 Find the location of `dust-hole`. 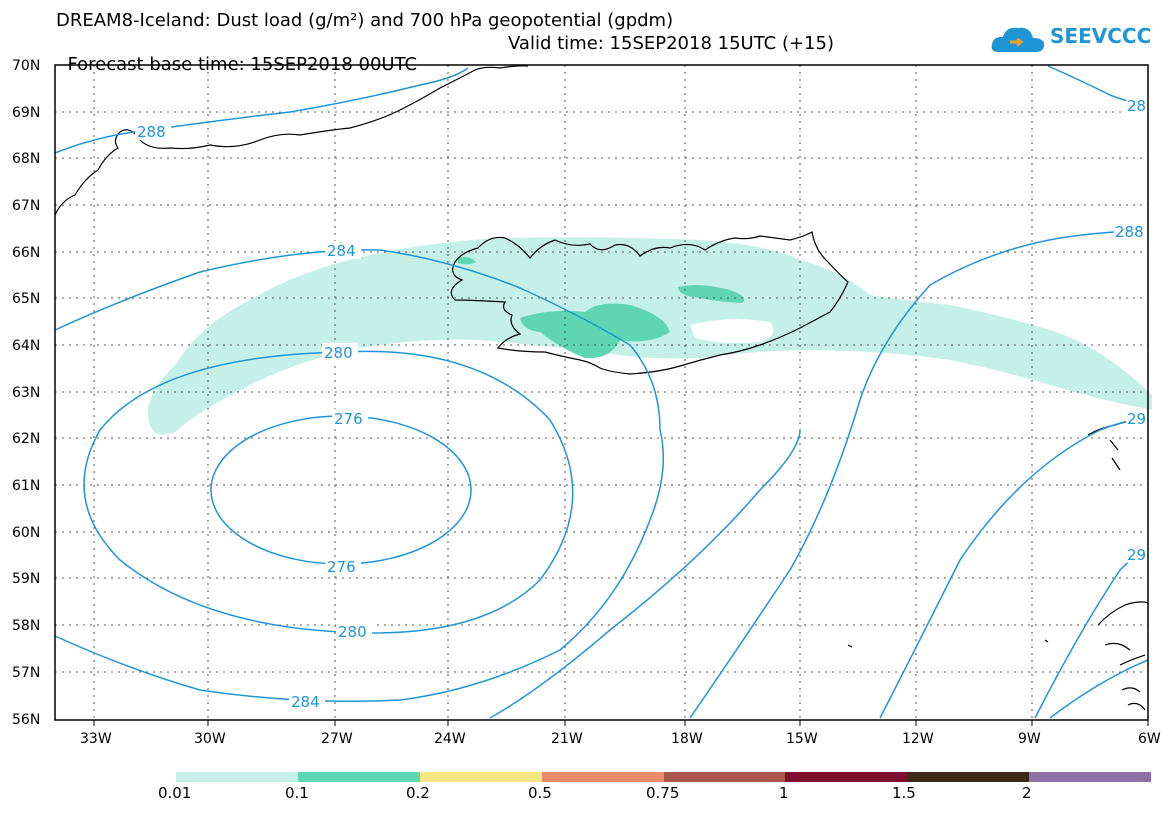

dust-hole is located at coordinates (732, 331).